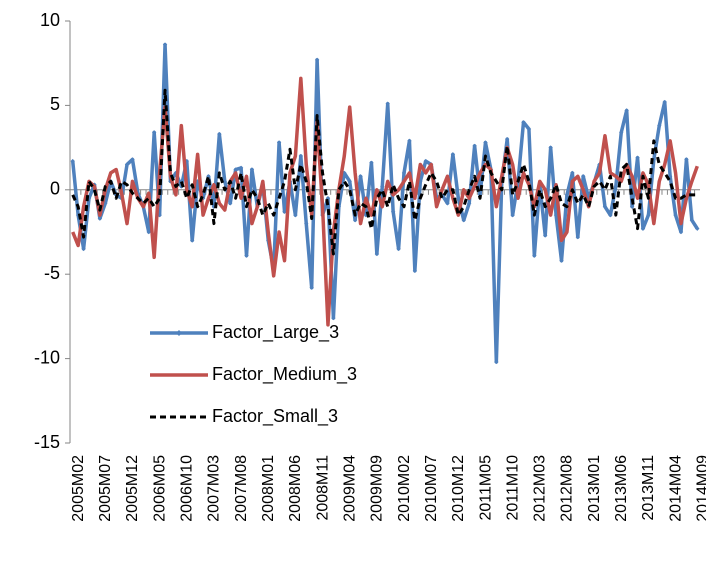 The image size is (706, 568). I want to click on y-tick-label: 10, so click(50, 20).